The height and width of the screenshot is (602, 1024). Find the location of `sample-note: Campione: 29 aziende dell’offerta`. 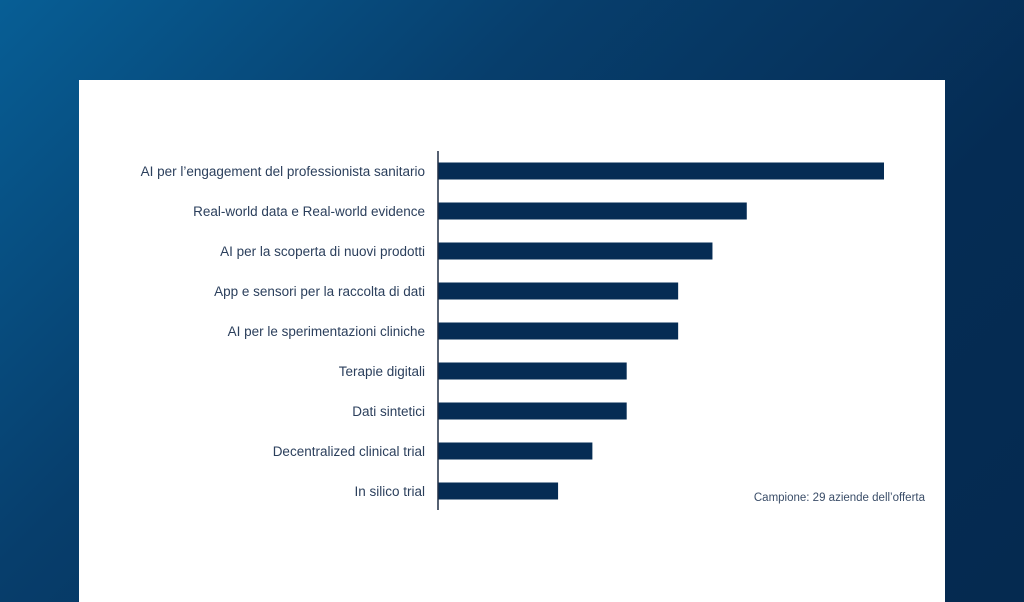

sample-note: Campione: 29 aziende dell’offerta is located at coordinates (840, 498).